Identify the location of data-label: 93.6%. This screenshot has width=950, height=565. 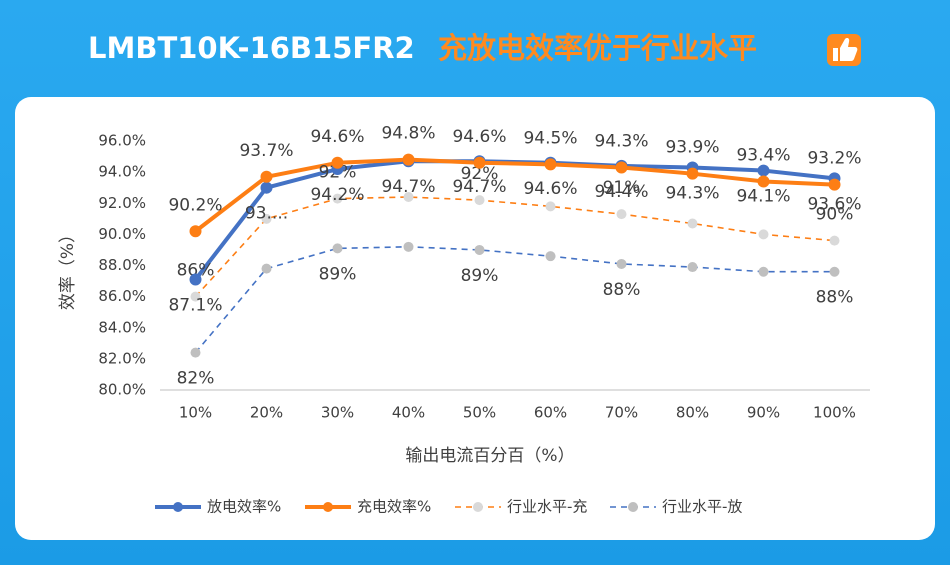
(834, 204).